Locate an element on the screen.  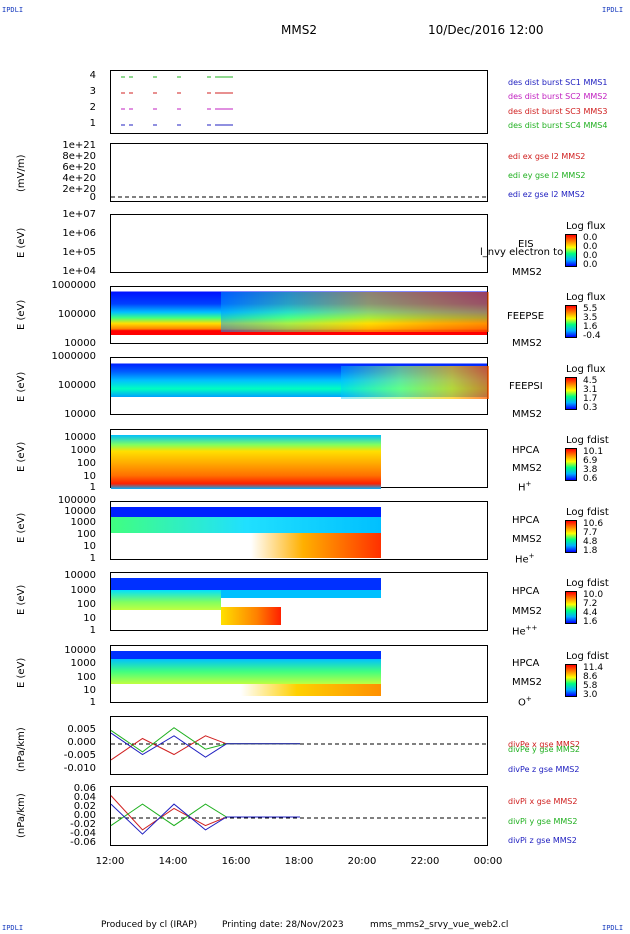
edi-zero-line is located at coordinates (300, 197).